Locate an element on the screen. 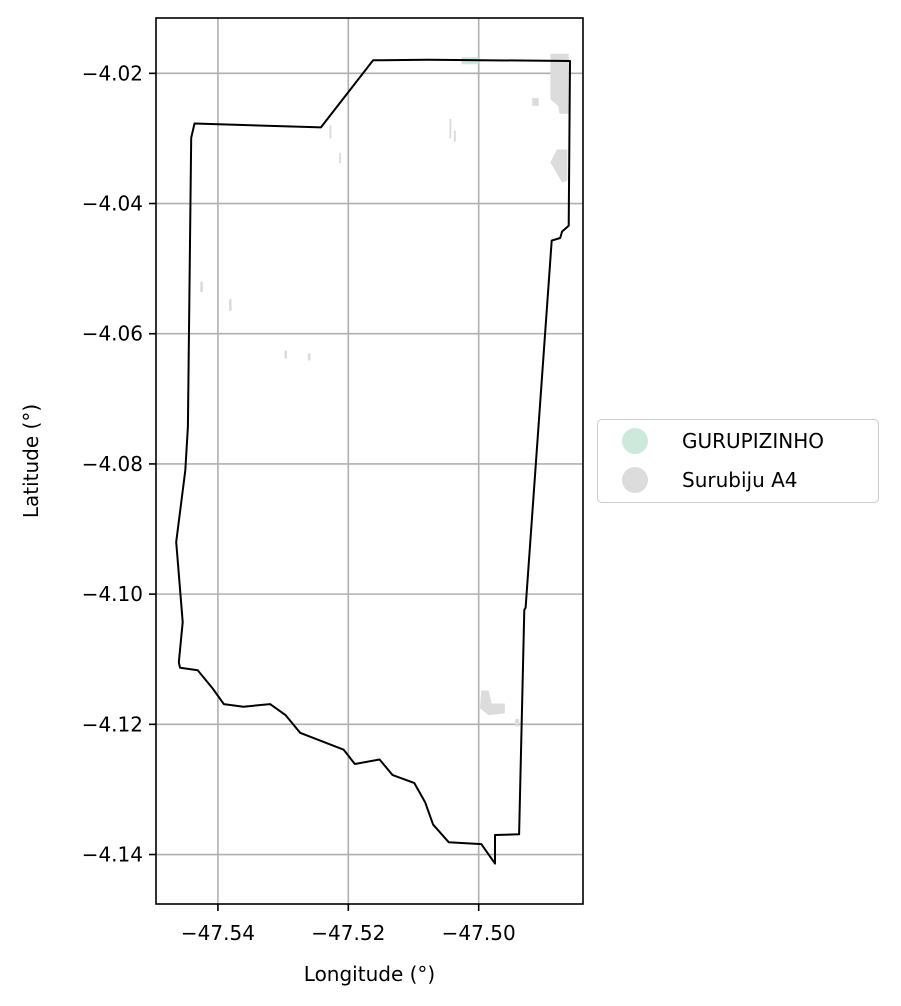 The width and height of the screenshot is (901, 1006). legend-label-gurupizinho: GURUPIZINHO is located at coordinates (753, 441).